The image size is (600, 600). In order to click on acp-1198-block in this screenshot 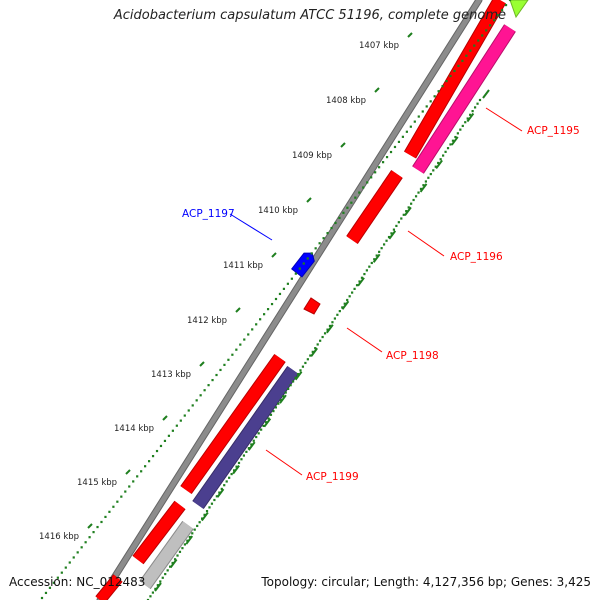, I will do `click(312, 306)`.